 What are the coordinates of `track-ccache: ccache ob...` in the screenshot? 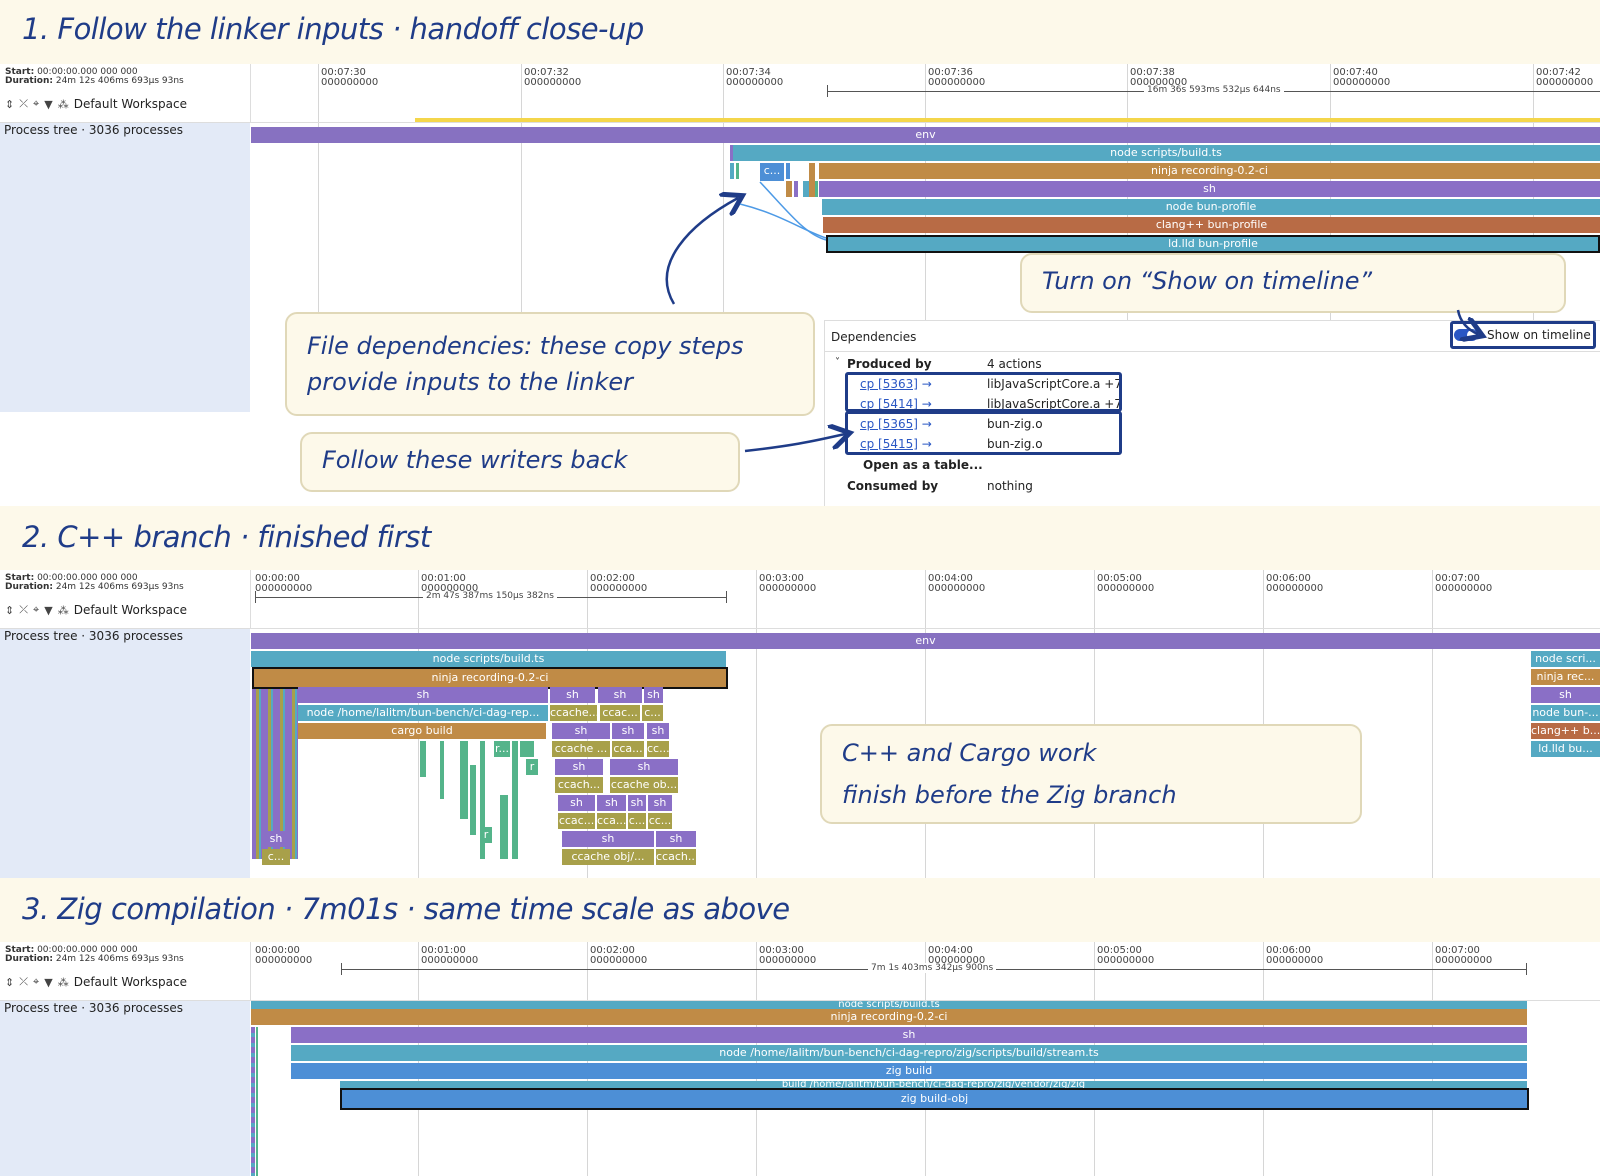 It's located at (644, 785).